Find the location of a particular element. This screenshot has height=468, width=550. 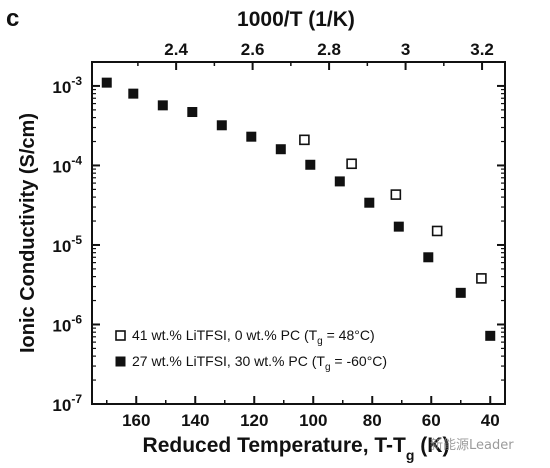

y-tick-label: 10⁻³ is located at coordinates (67, 85).